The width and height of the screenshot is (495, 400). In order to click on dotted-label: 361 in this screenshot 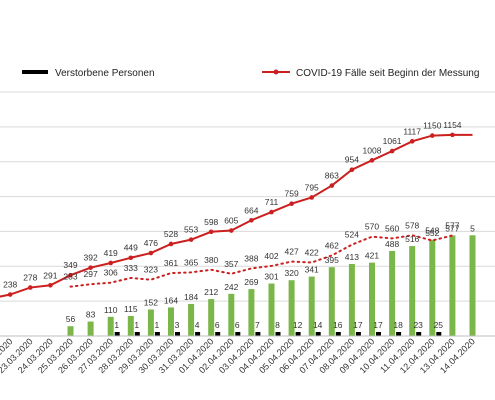, I will do `click(171, 263)`.